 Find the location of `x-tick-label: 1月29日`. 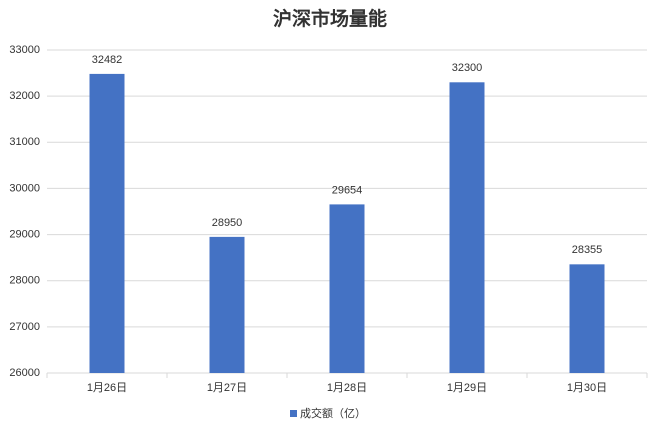

x-tick-label: 1月29日 is located at coordinates (467, 388).